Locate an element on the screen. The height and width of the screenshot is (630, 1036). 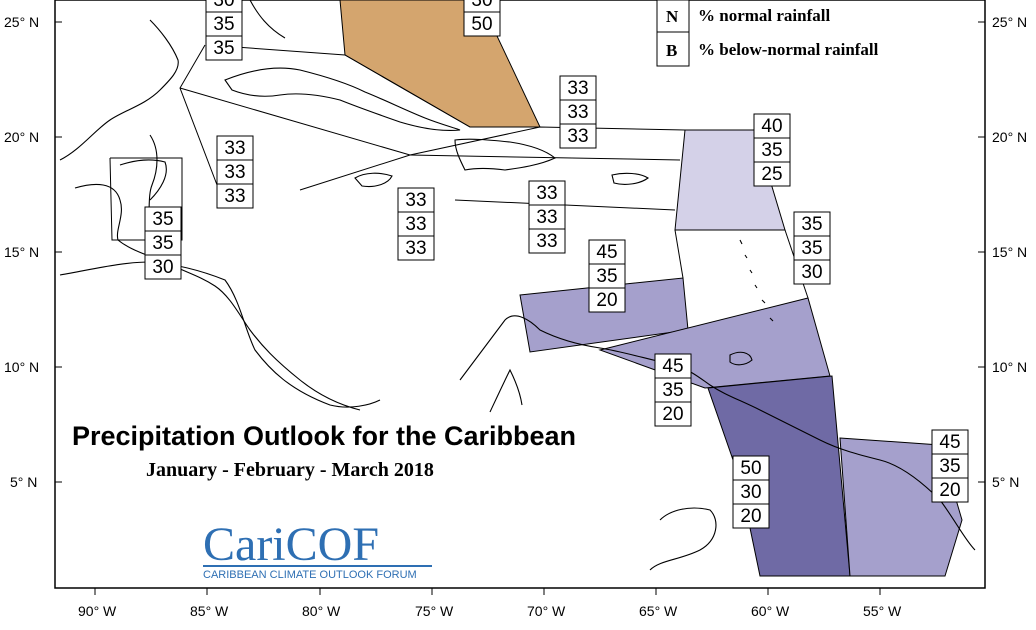
logo-main: CariCOF is located at coordinates (291, 544).